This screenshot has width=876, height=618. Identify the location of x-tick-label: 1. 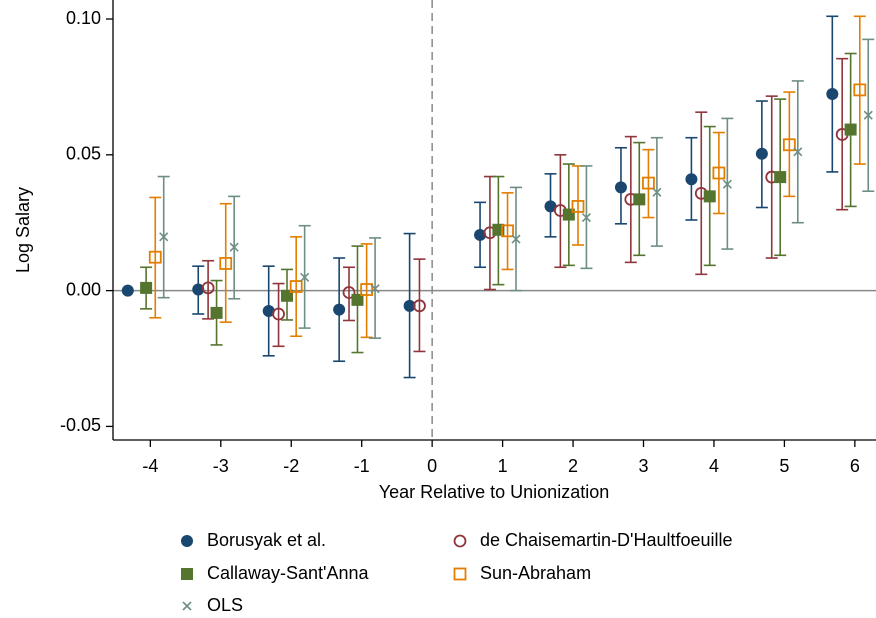
(503, 466).